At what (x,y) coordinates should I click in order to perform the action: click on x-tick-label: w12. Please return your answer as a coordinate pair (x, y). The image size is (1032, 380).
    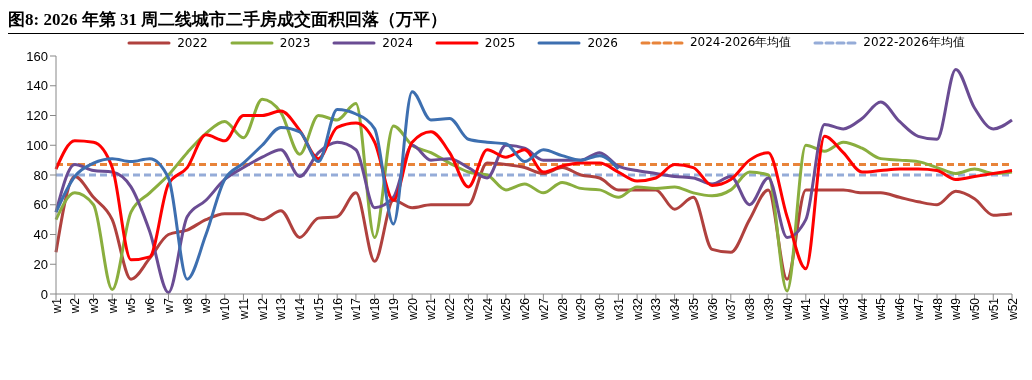
    Looking at the image, I should click on (262, 309).